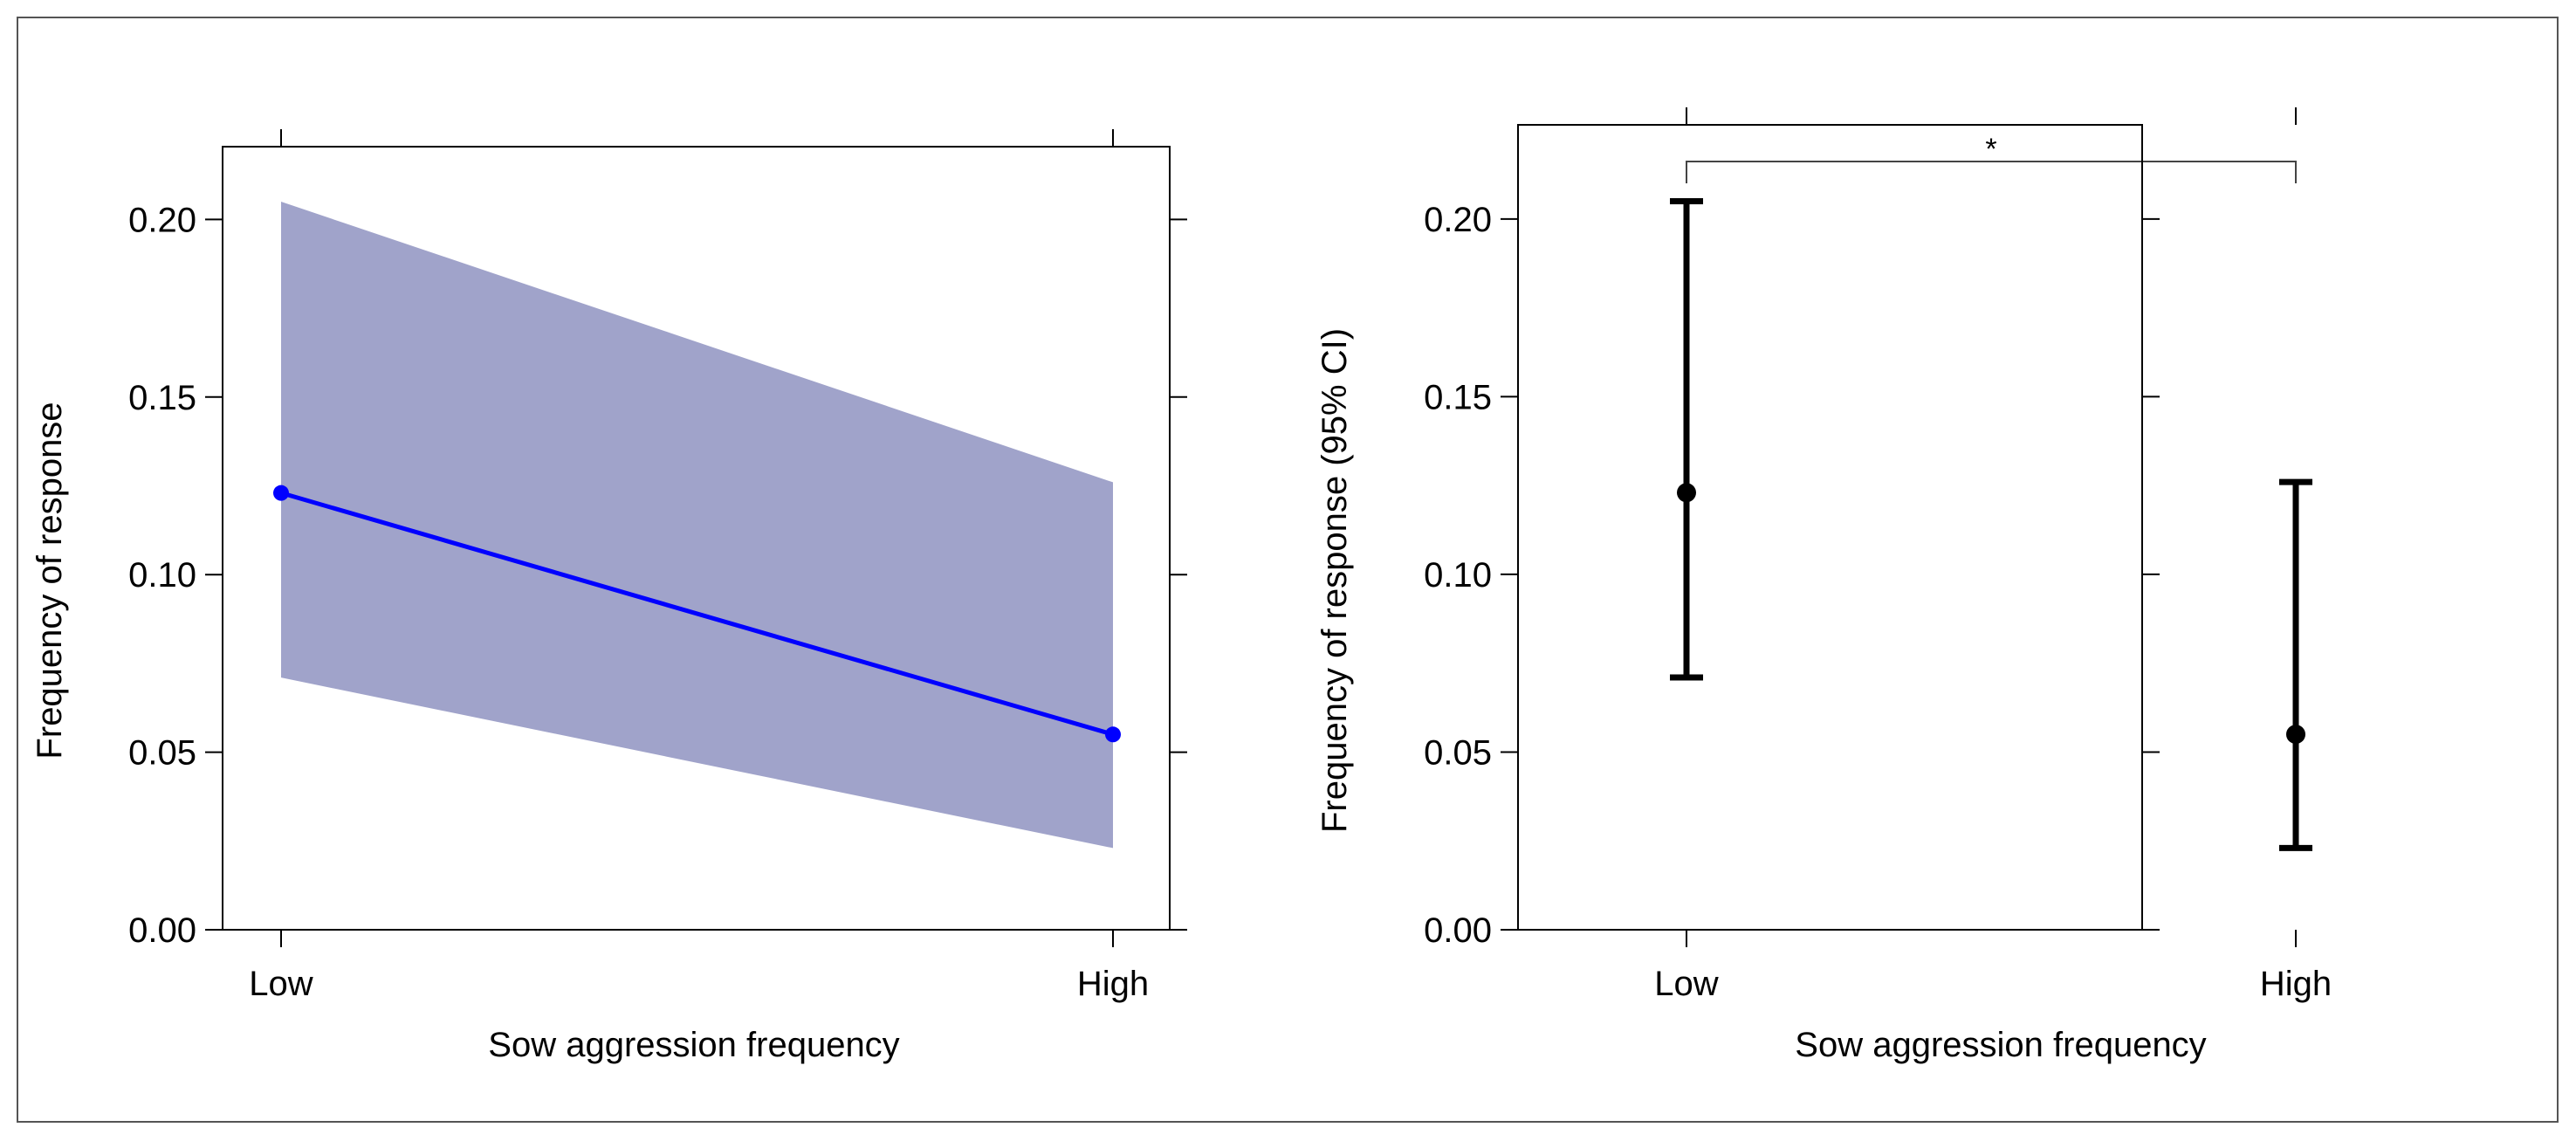  Describe the element at coordinates (1991, 524) in the screenshot. I see `error-bars` at that location.